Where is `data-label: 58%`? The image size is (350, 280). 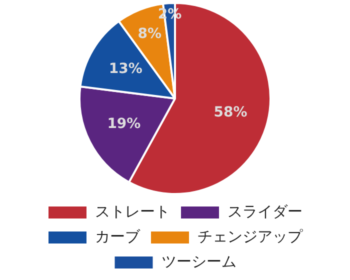
data-label: 58% is located at coordinates (231, 112).